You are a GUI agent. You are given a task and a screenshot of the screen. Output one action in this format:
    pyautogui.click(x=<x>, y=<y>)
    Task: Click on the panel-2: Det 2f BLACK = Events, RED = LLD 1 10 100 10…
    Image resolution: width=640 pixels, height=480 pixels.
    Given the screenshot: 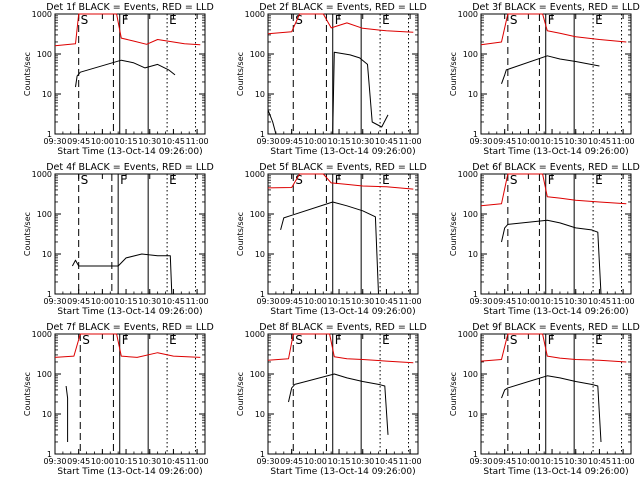 What is the action you would take?
    pyautogui.click(x=331, y=79)
    